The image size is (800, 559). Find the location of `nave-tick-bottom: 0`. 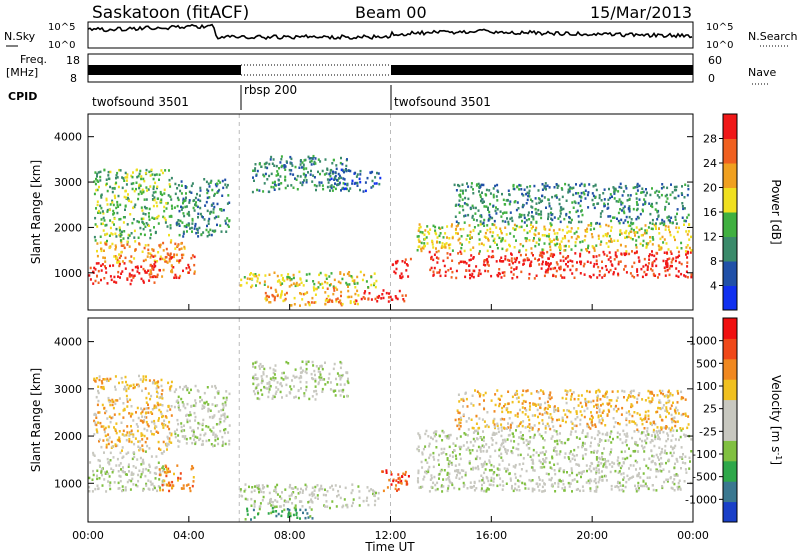

nave-tick-bottom: 0 is located at coordinates (711, 78).